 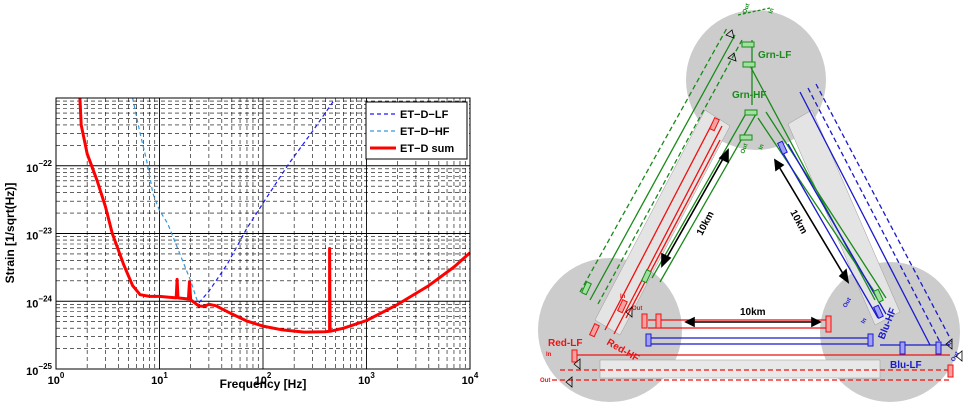 I want to click on legend-label-2: ET−D sum, so click(x=427, y=149).